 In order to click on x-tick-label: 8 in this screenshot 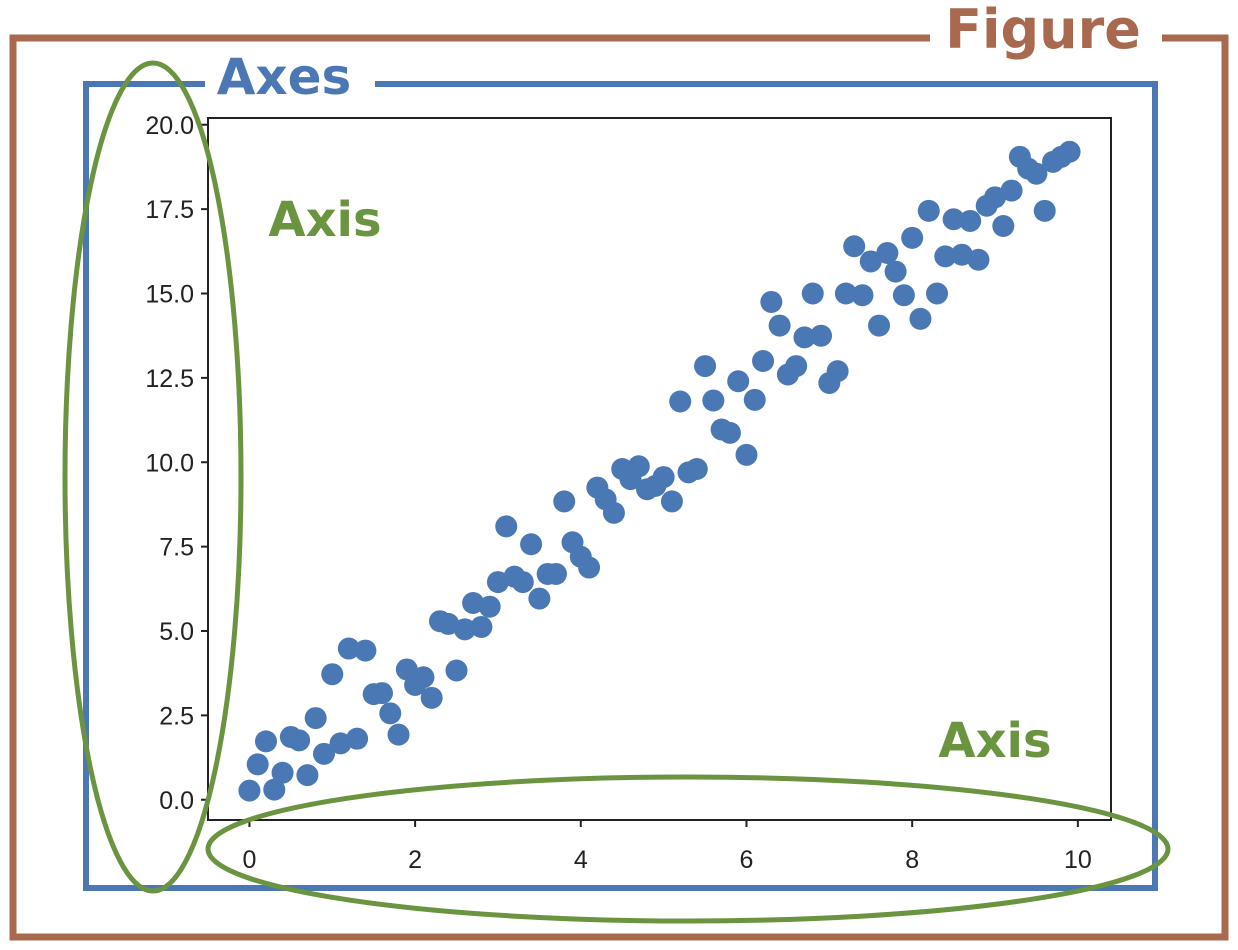, I will do `click(912, 860)`.